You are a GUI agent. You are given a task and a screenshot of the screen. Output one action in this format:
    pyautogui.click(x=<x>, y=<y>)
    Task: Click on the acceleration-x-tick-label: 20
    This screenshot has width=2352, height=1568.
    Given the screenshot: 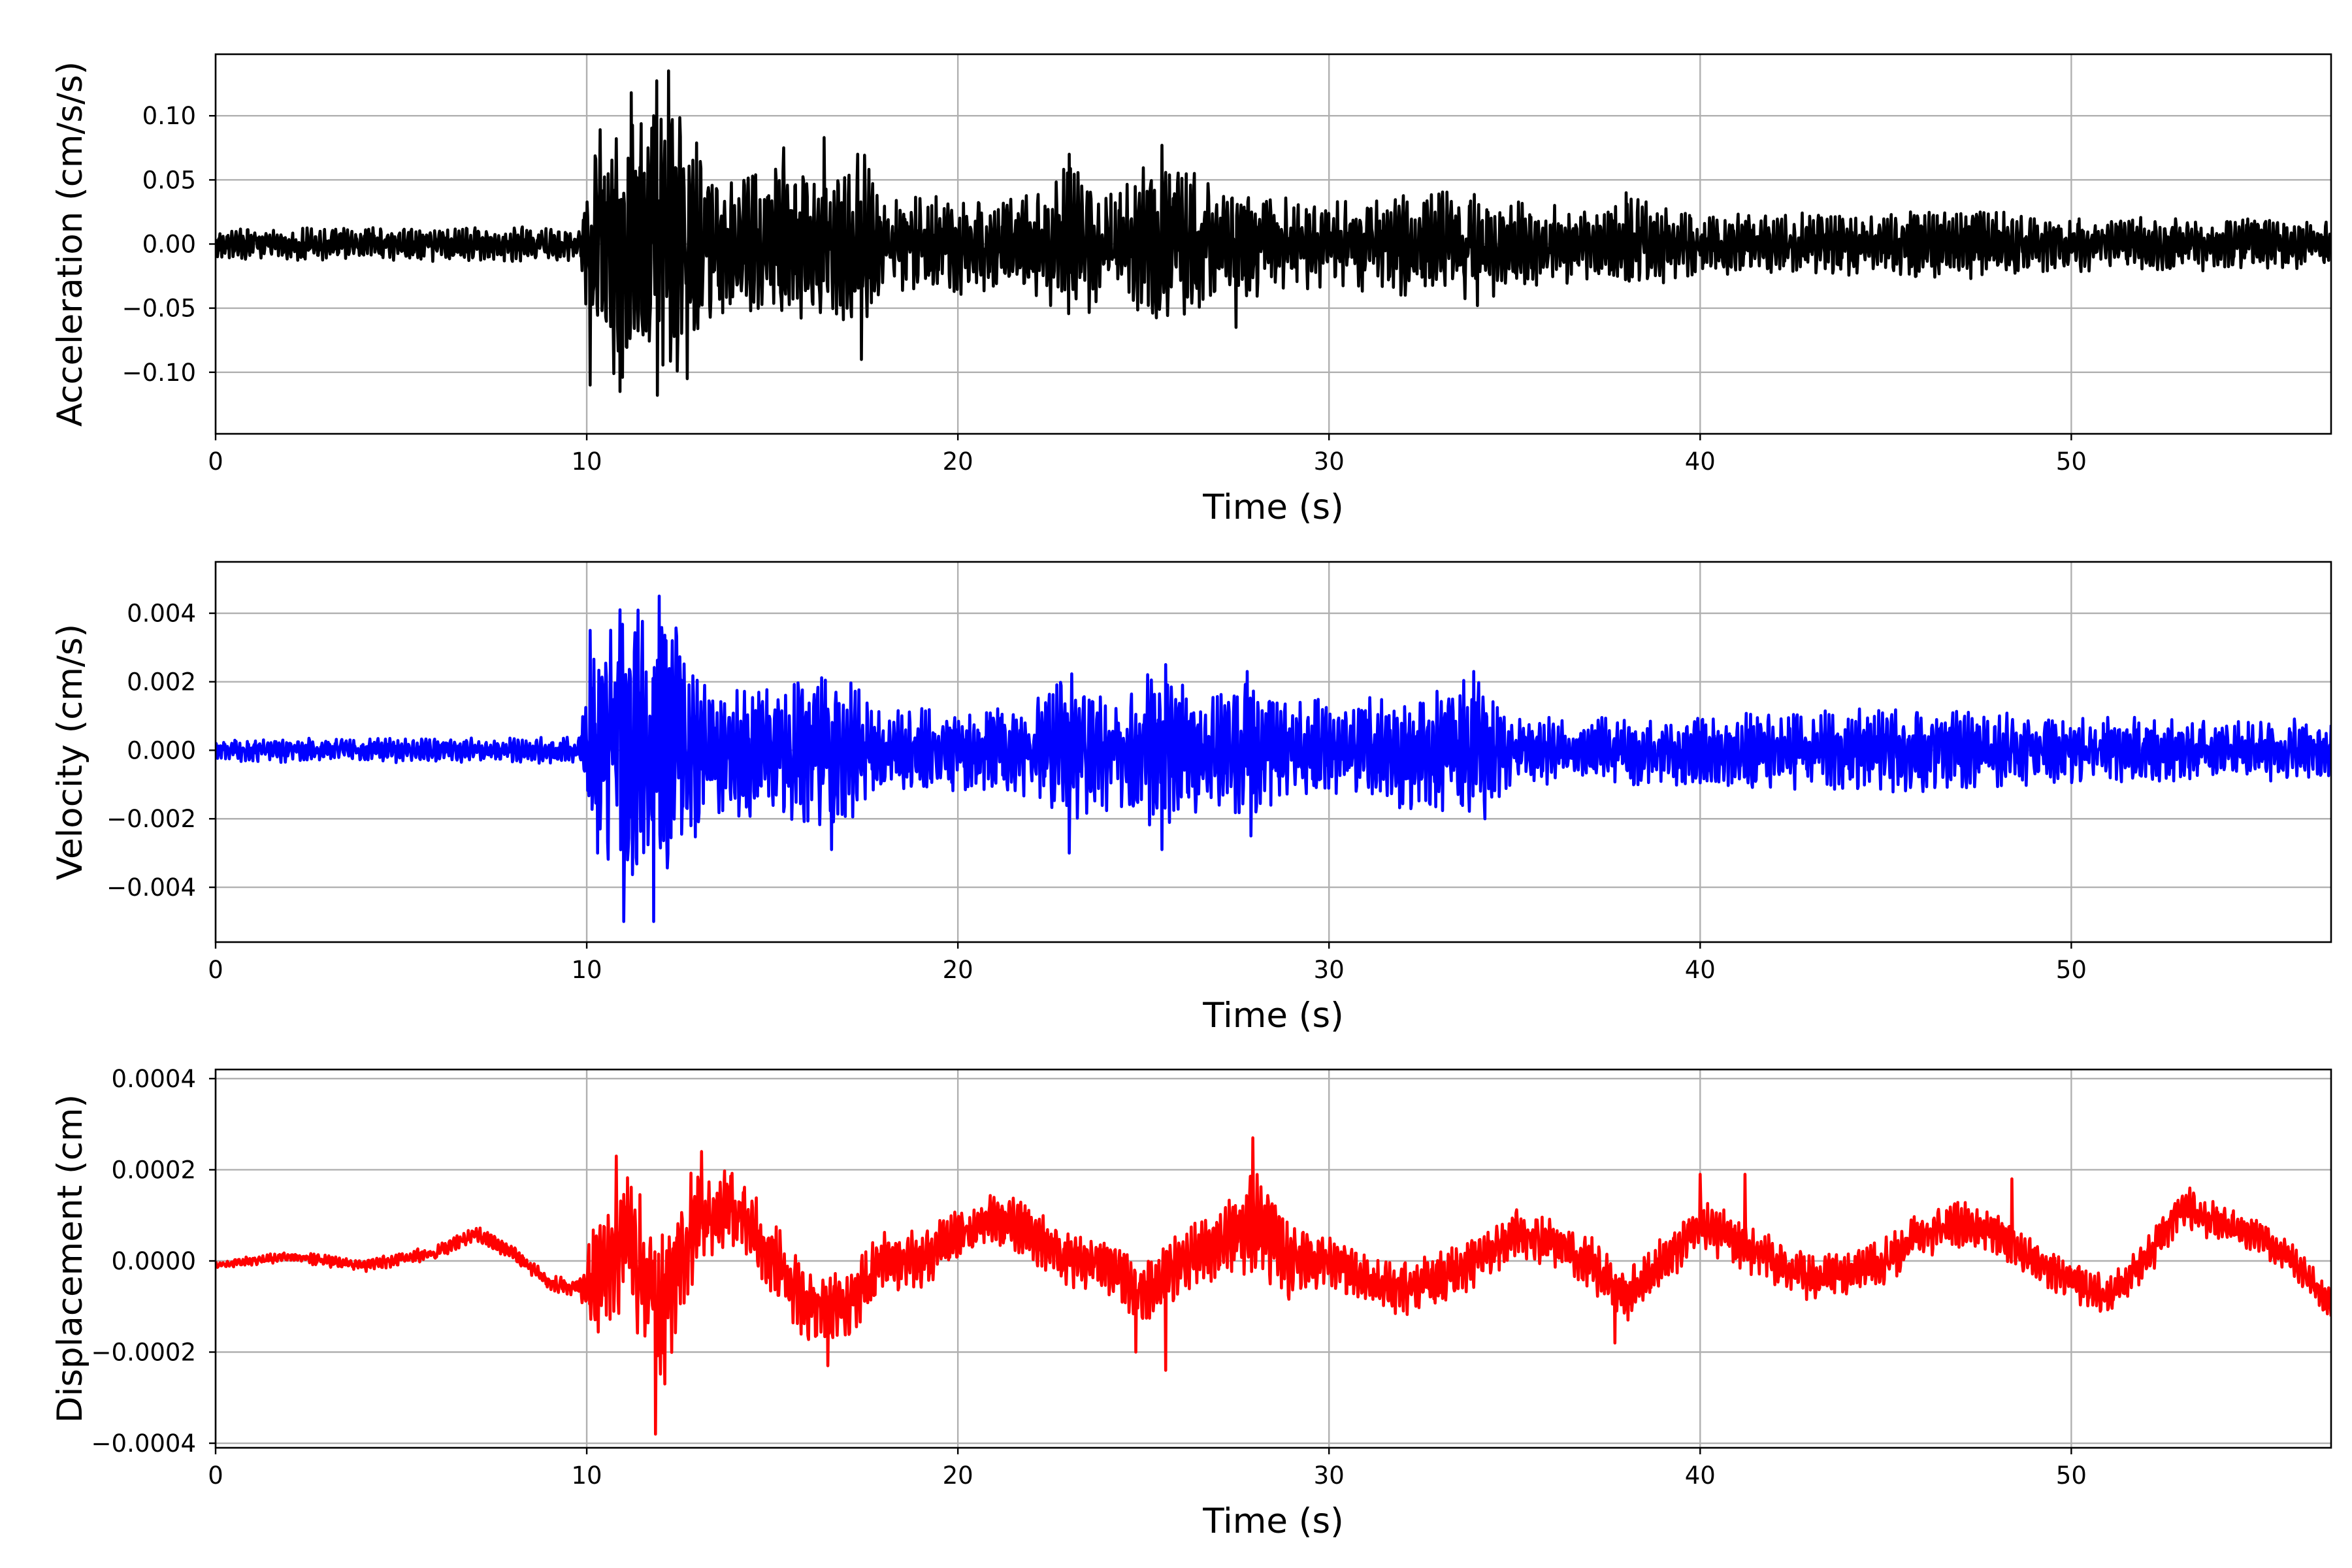 What is the action you would take?
    pyautogui.click(x=958, y=462)
    